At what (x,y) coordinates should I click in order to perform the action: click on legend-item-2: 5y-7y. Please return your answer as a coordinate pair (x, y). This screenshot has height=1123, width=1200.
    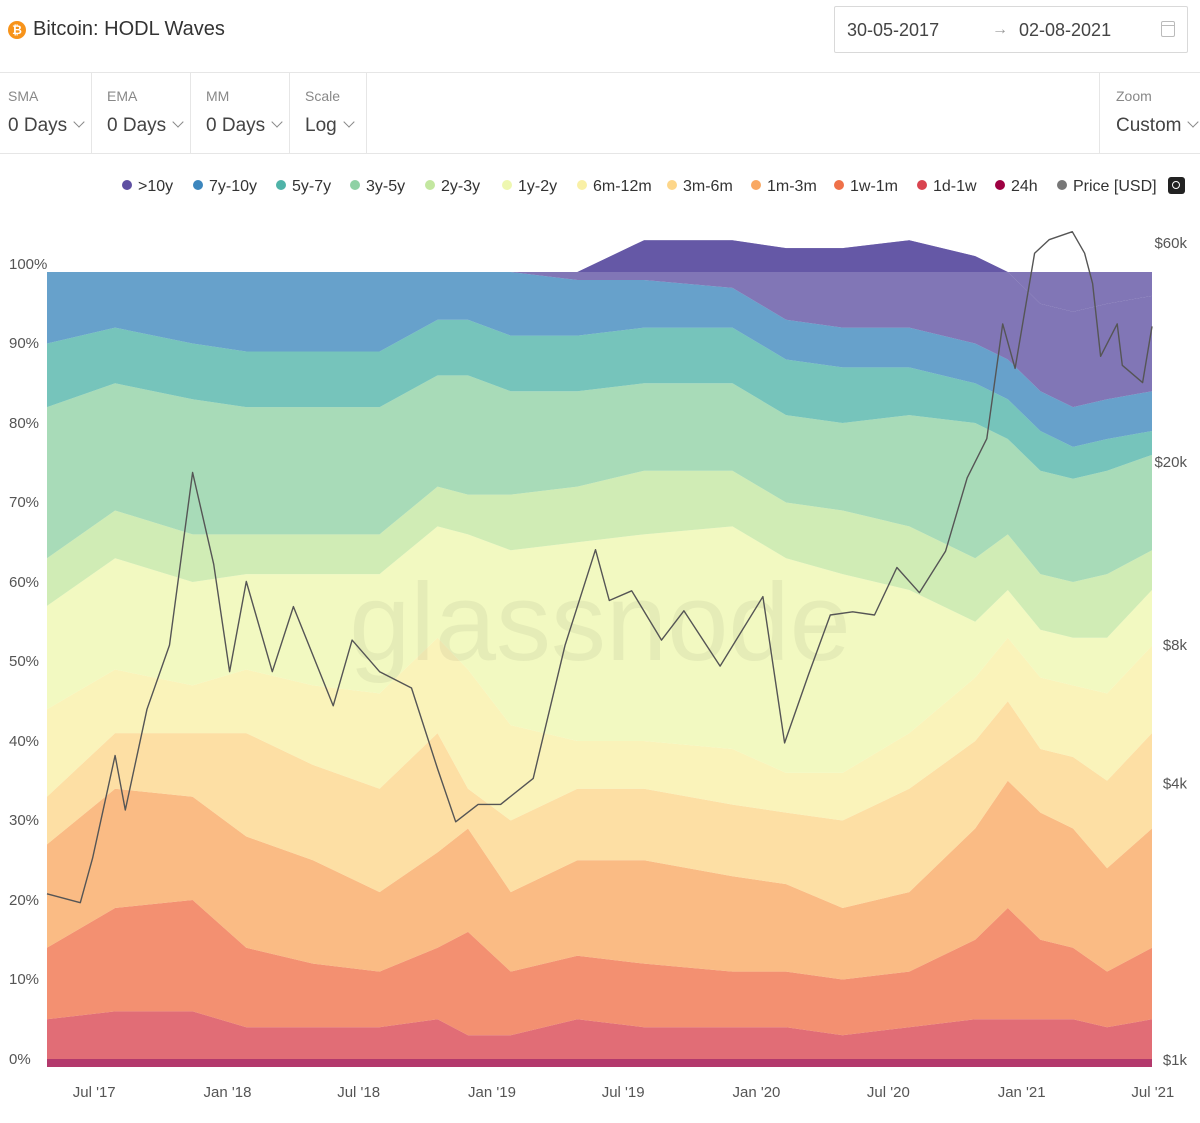
    Looking at the image, I should click on (303, 187).